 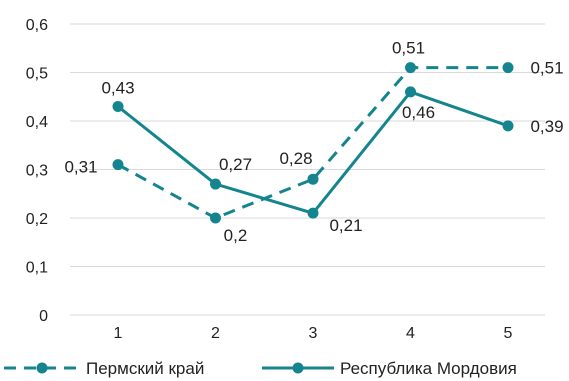 I want to click on y-axis-tick-labels: 0 0,1 0,2 0,3 0,4 0,5 0,6, so click(x=37, y=171).